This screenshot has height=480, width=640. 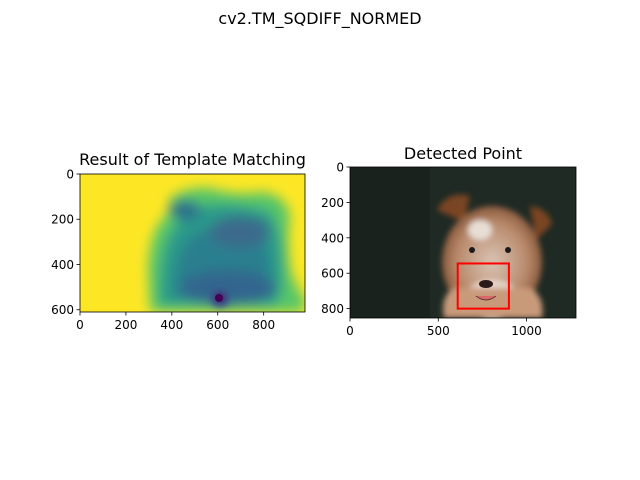 I want to click on heatmap-image, so click(x=192, y=243).